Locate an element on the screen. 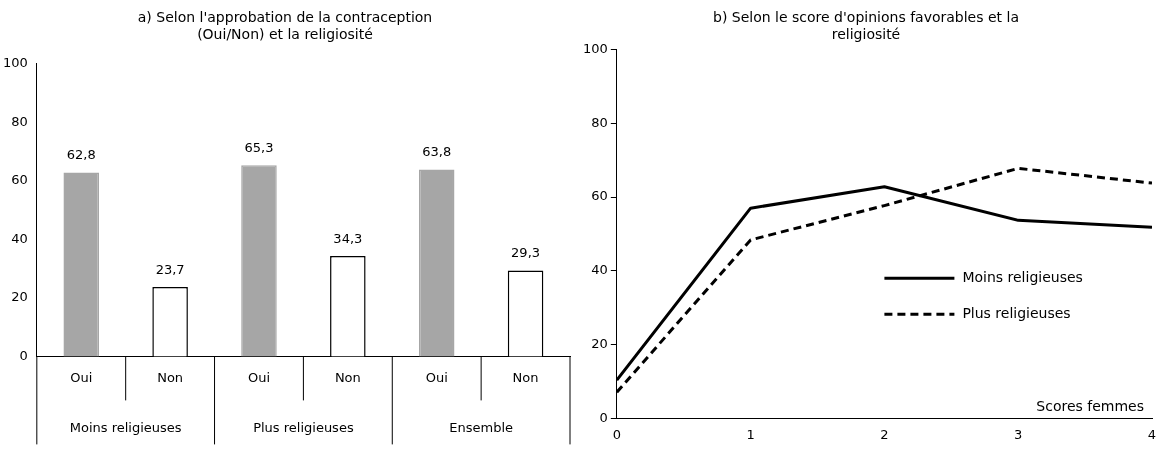 The image size is (1166, 450). data-label: 34,3 is located at coordinates (348, 238).